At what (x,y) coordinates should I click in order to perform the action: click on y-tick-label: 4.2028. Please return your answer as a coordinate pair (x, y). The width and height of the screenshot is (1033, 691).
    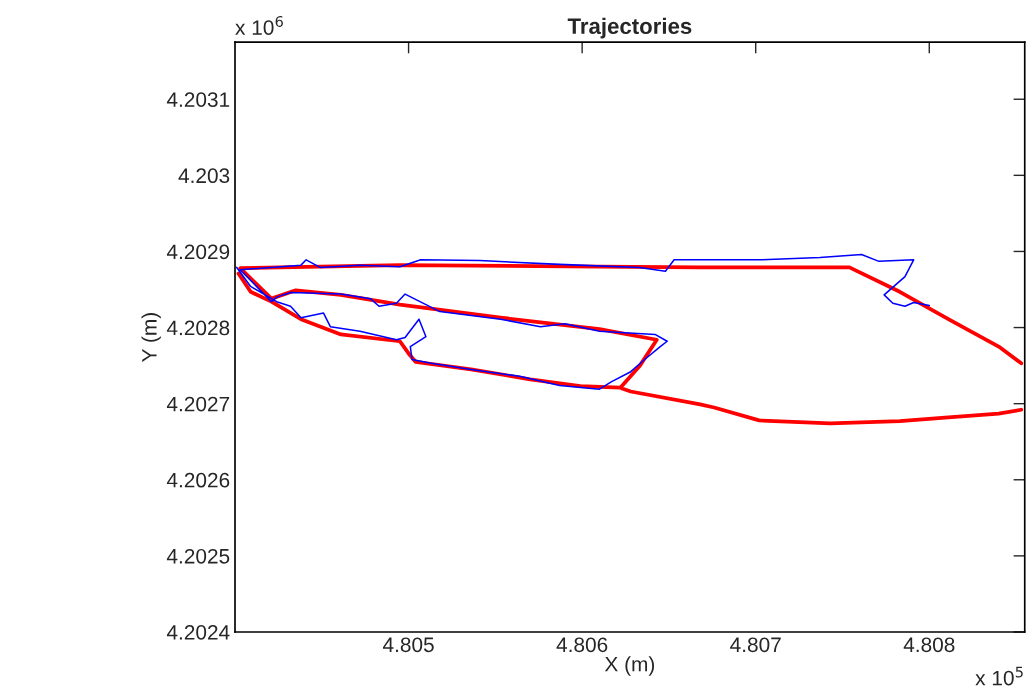
    Looking at the image, I should click on (198, 328).